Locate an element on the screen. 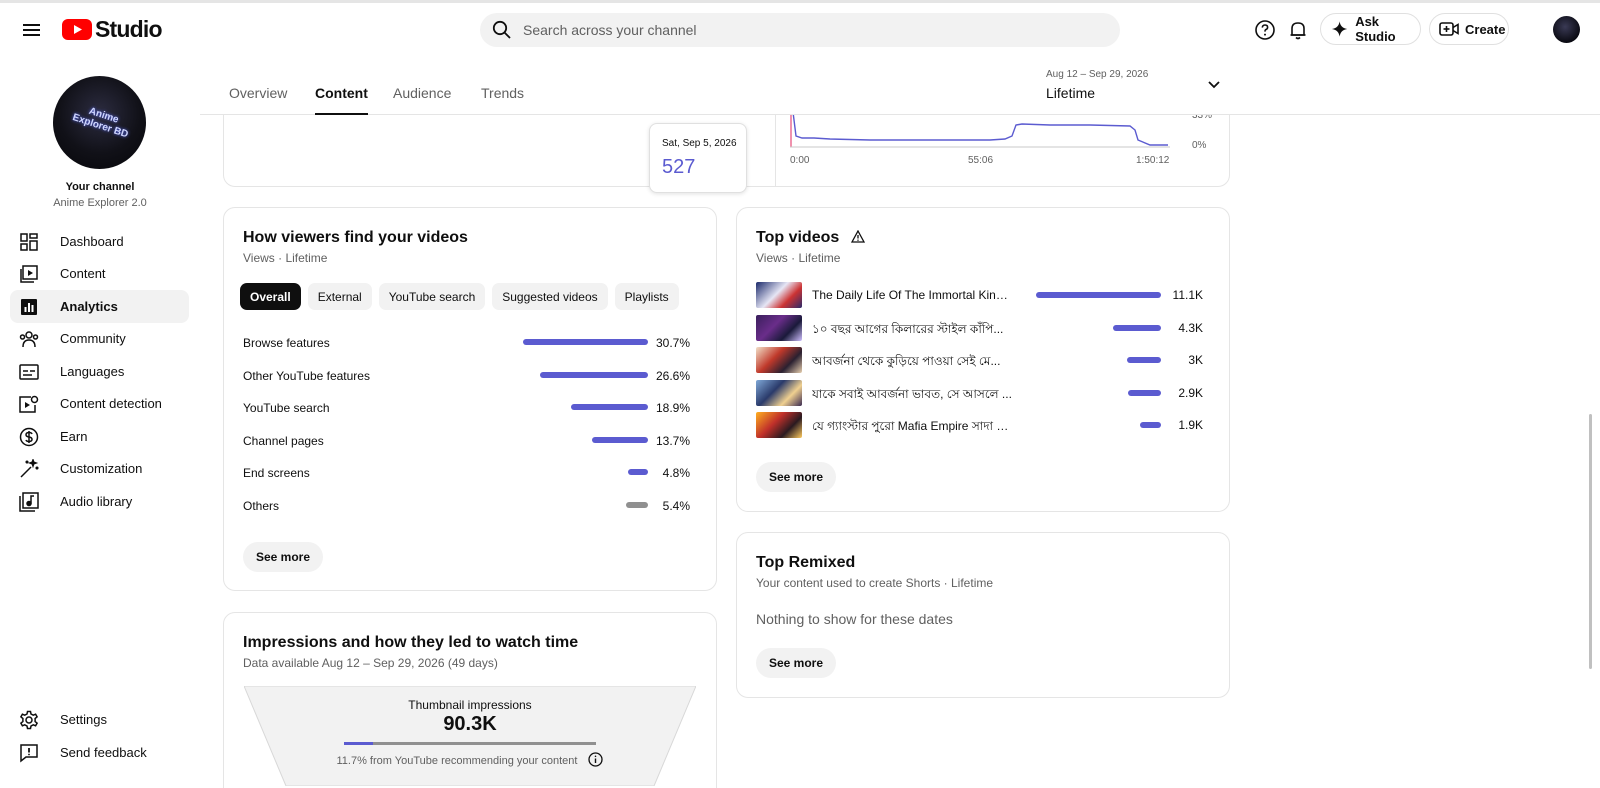 This screenshot has width=1600, height=788. sidebar-item-content-detection: Content detection is located at coordinates (99, 403).